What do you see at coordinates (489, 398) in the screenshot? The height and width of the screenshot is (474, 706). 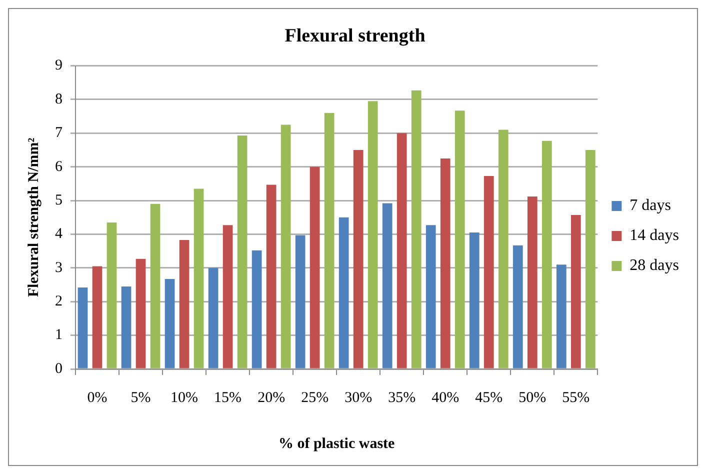 I see `x-tick-label: 45%` at bounding box center [489, 398].